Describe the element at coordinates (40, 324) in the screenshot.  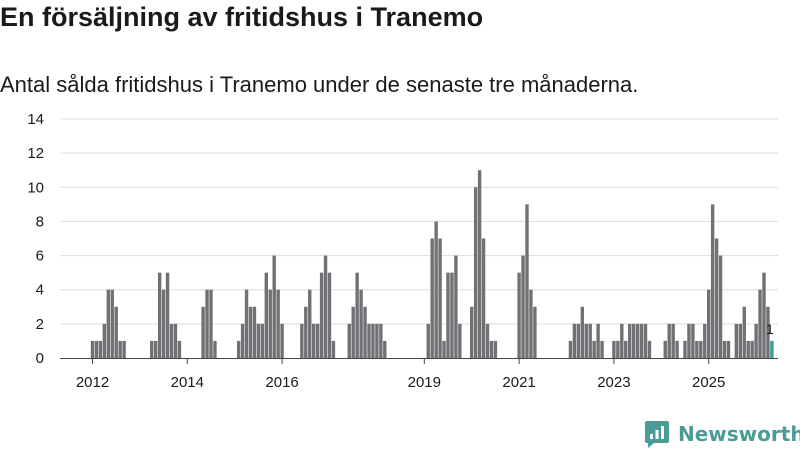
I see `y-tick-label: 2` at that location.